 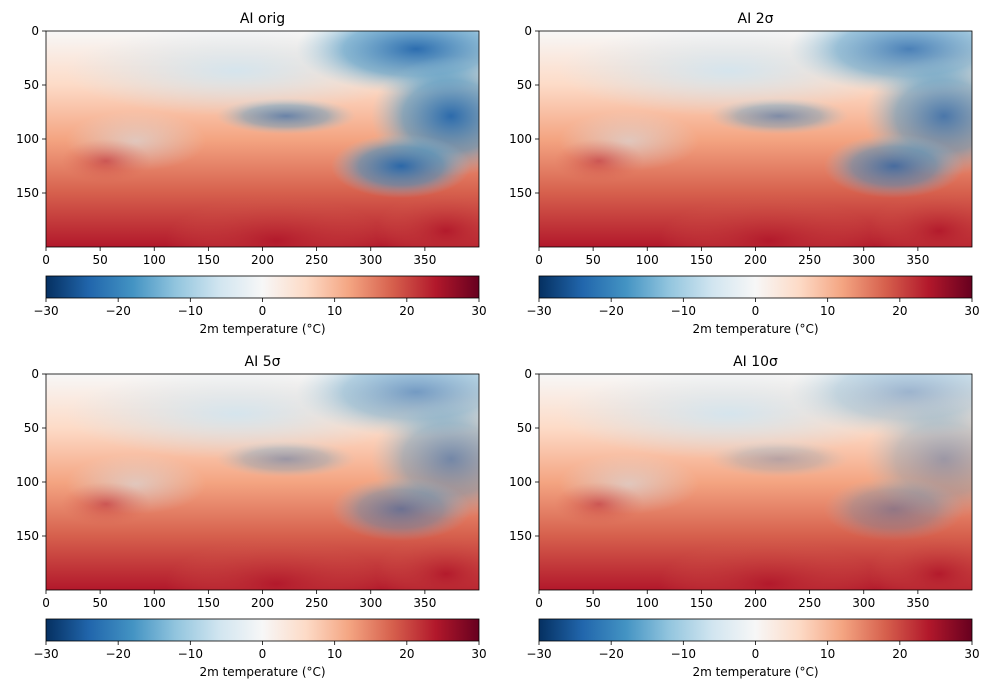 I want to click on panel-title: AI 5σ, so click(x=263, y=362).